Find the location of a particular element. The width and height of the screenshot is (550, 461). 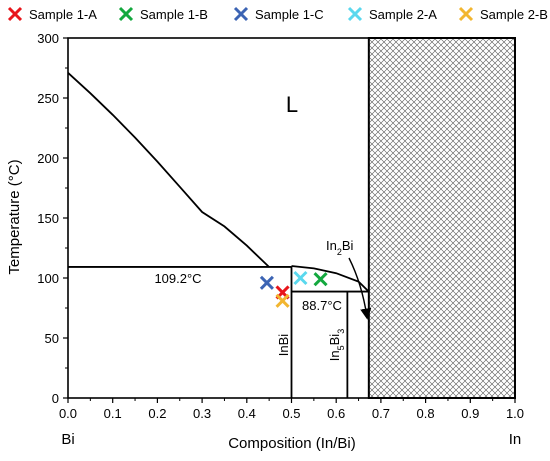

x-tick-label: 0.0 is located at coordinates (68, 413).